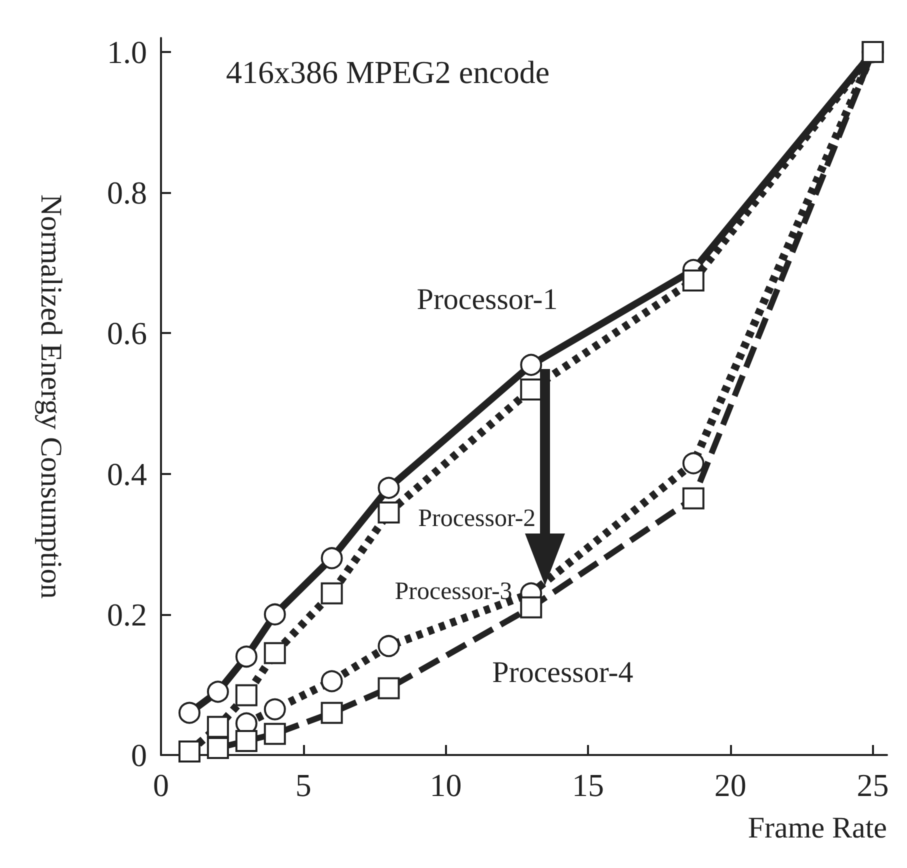 This screenshot has width=907, height=868. I want to click on y-tick-label: 1.0, so click(127, 52).